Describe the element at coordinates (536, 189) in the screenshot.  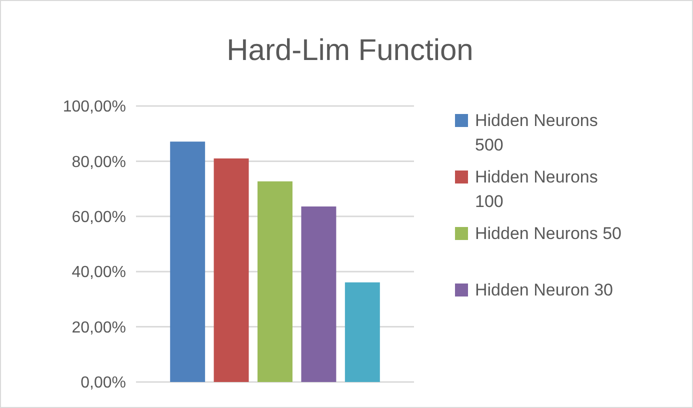
I see `legend-label: Hidden Neurons 100` at that location.